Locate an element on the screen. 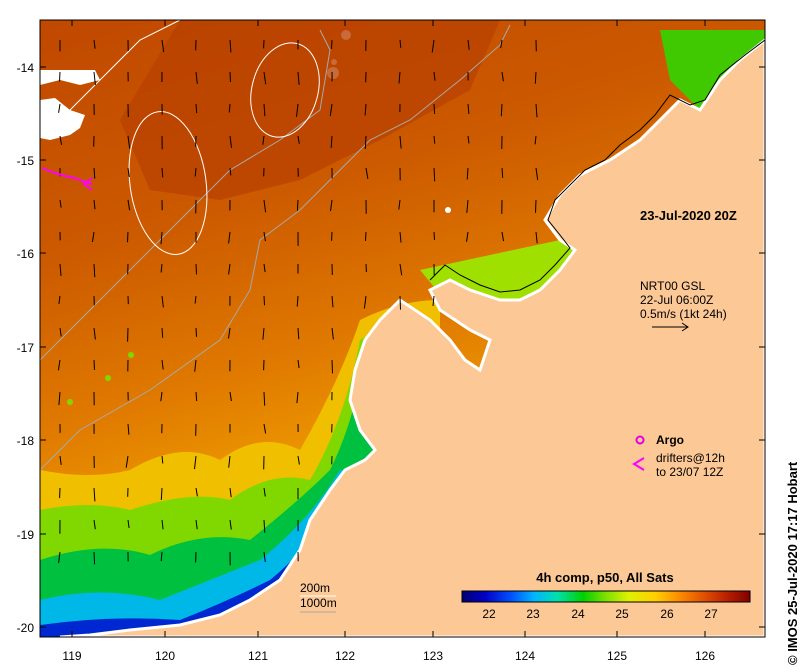 The width and height of the screenshot is (809, 672). y-tick-label: -18 is located at coordinates (26, 441).